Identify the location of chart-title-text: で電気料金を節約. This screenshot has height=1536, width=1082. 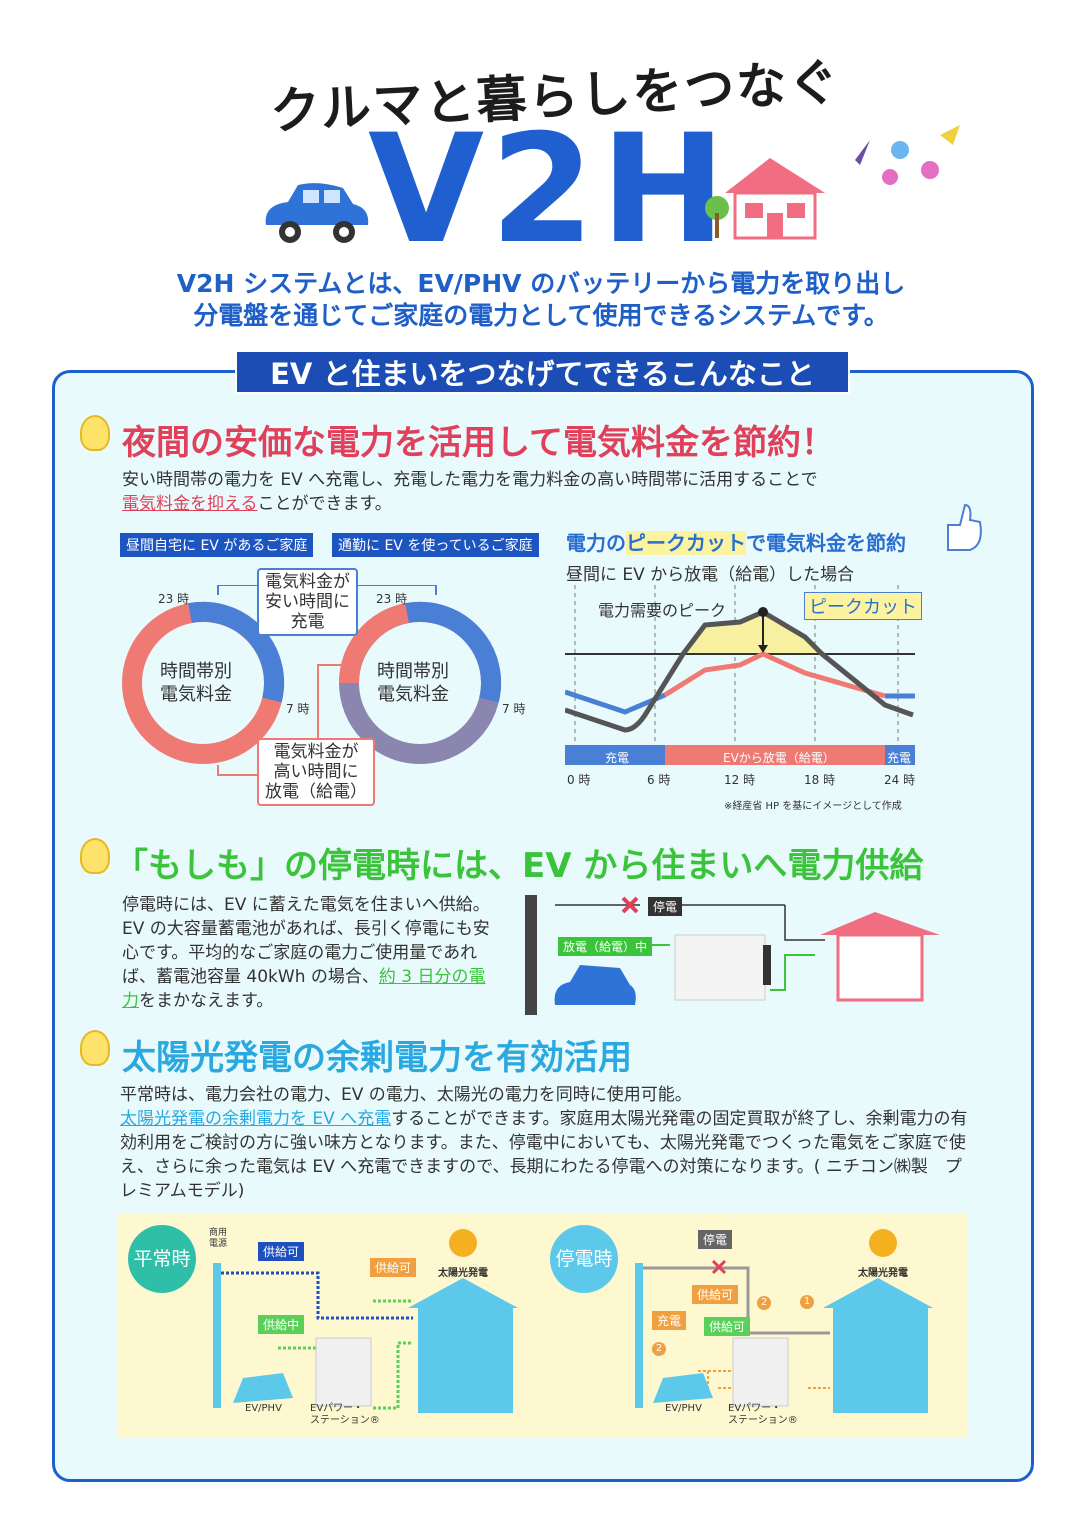
(826, 543).